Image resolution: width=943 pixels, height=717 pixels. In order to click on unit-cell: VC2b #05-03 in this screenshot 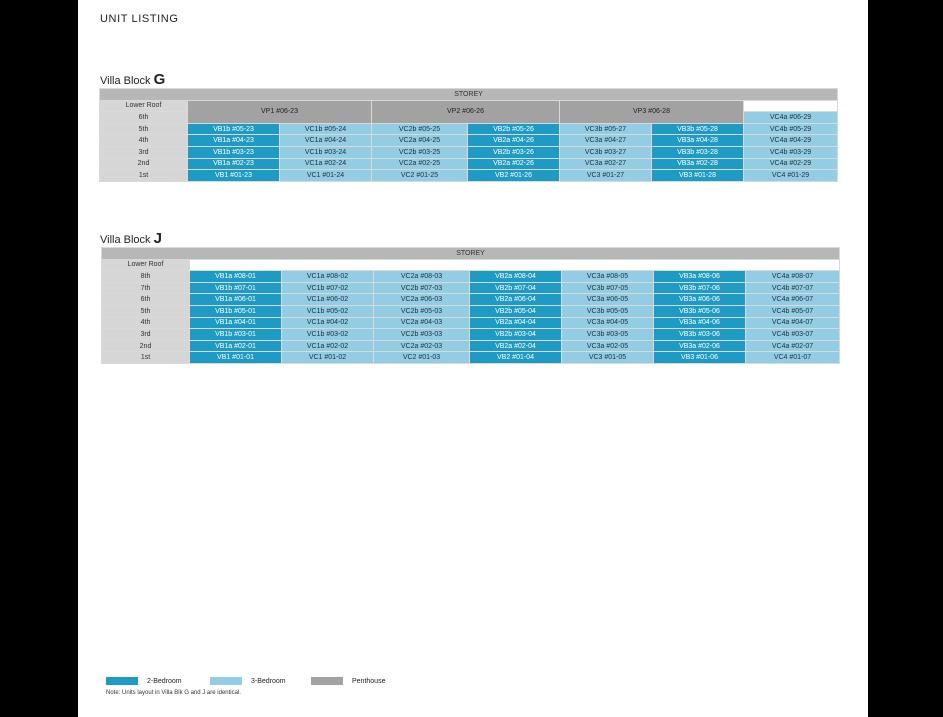, I will do `click(421, 311)`.